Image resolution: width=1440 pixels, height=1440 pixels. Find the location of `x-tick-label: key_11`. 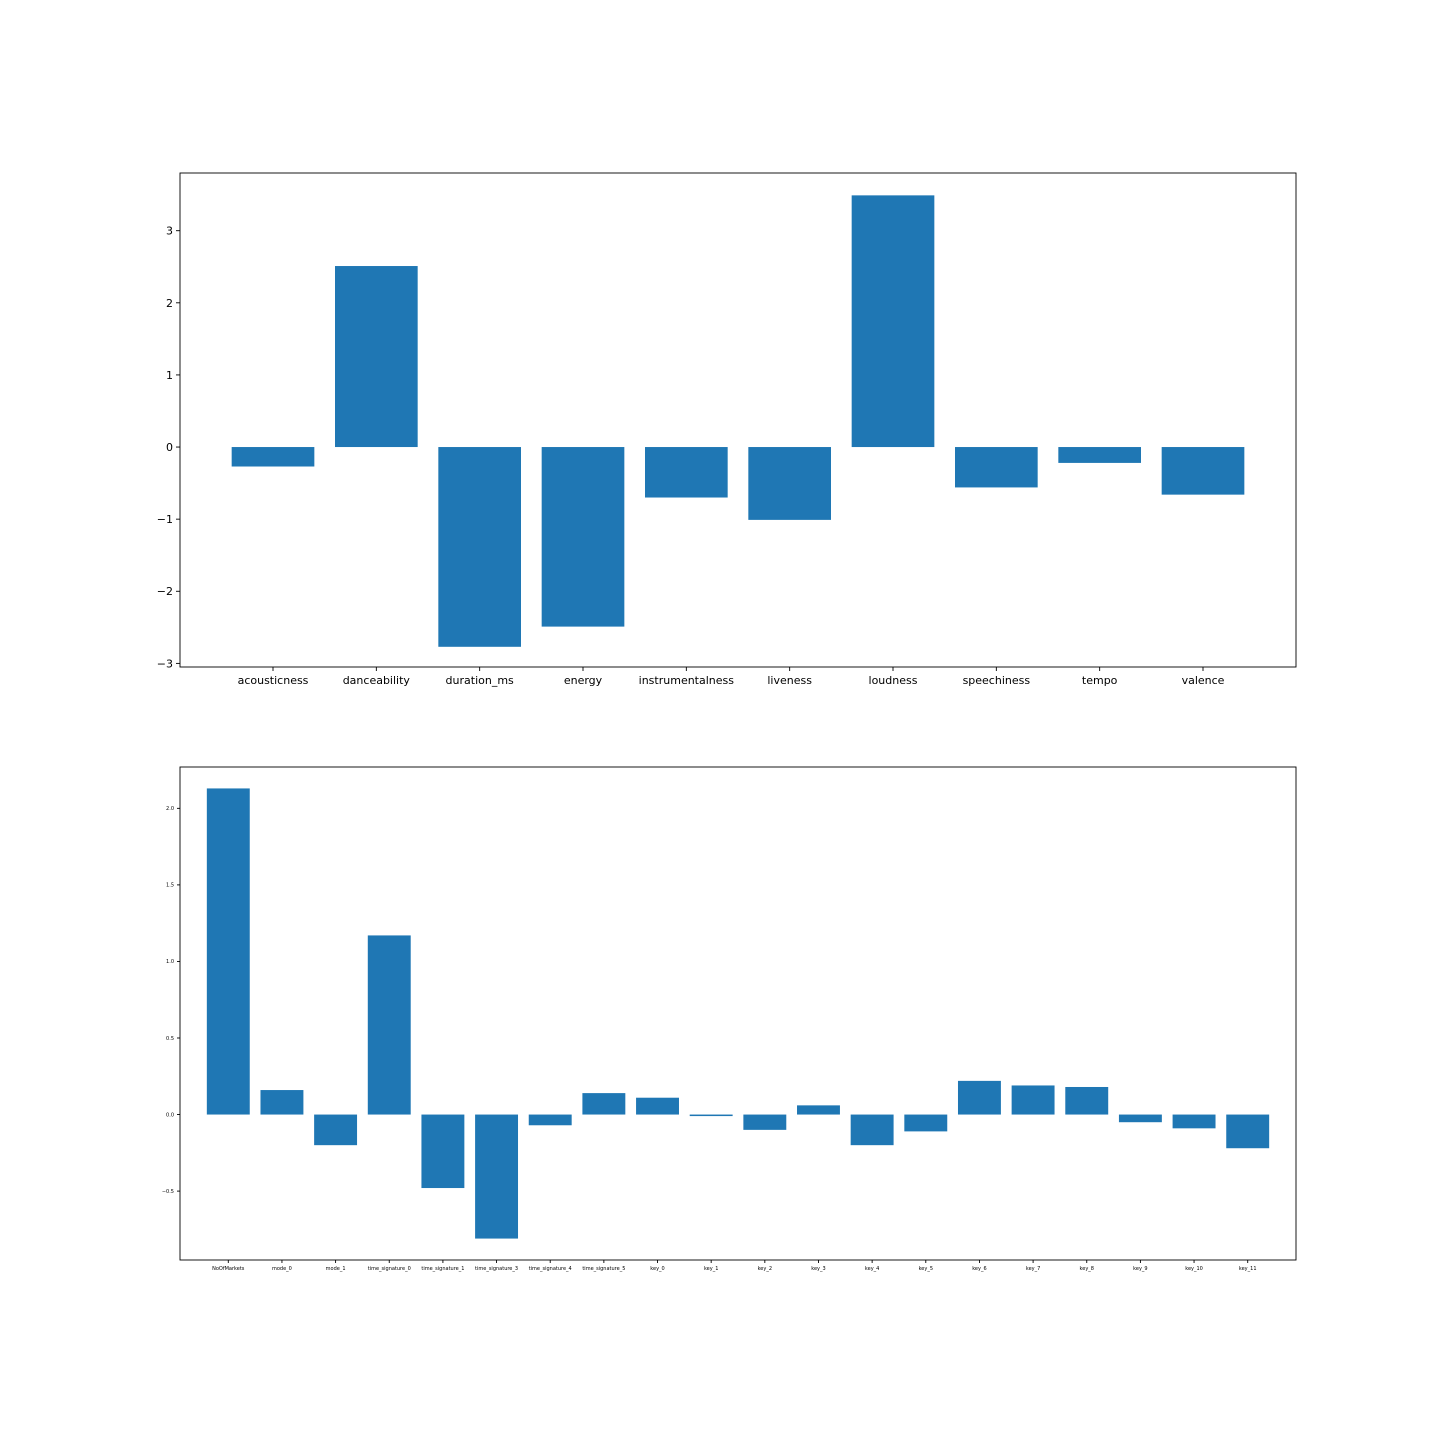

x-tick-label: key_11 is located at coordinates (1248, 1269).